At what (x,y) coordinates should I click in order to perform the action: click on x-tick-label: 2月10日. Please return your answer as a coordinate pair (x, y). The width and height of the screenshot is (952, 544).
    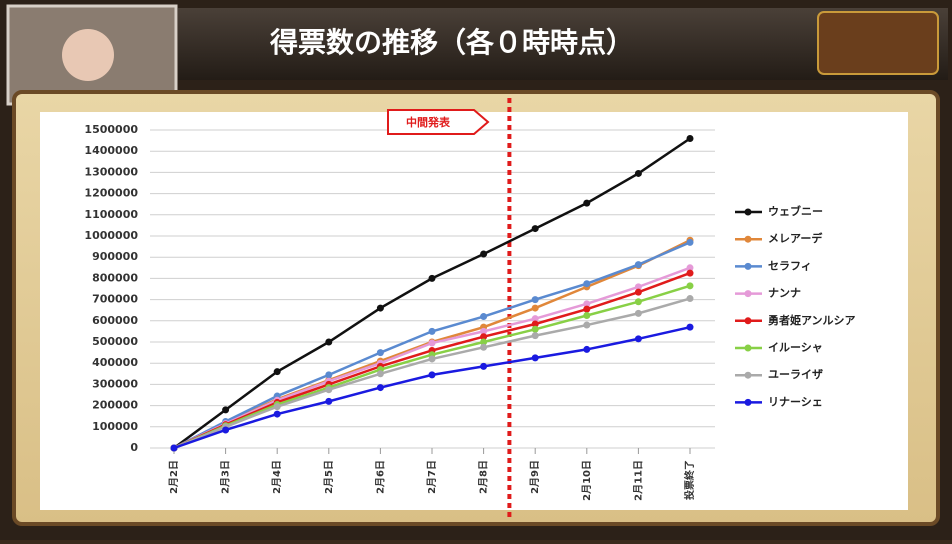
    Looking at the image, I should click on (587, 480).